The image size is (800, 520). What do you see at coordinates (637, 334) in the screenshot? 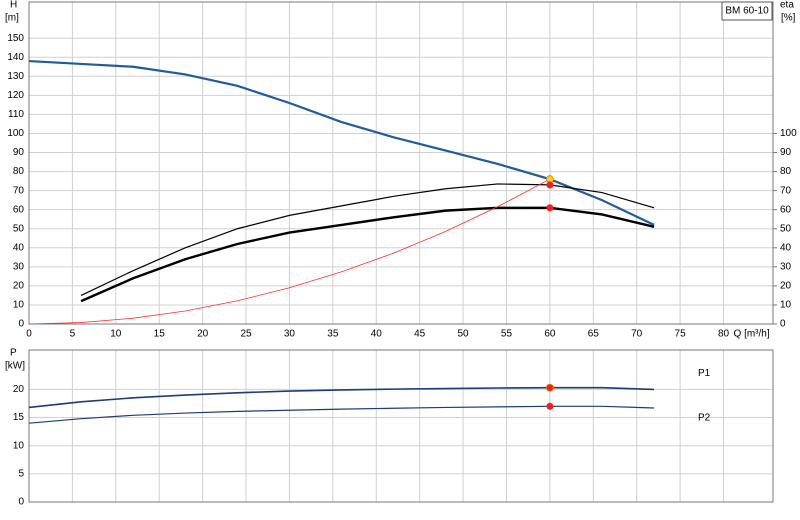
I see `x-tick-label: 70` at bounding box center [637, 334].